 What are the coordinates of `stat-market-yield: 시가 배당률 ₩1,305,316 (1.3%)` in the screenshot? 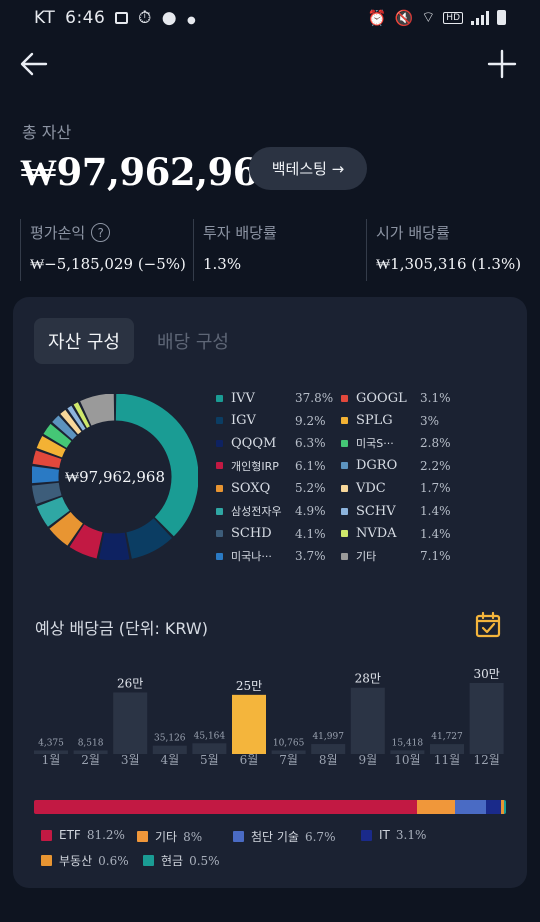 It's located at (446, 250).